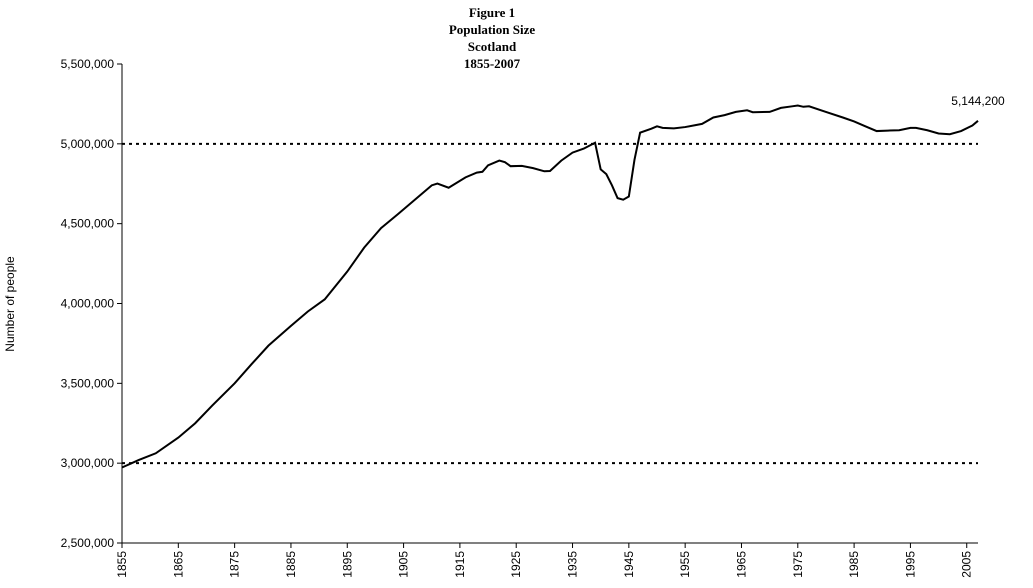 Image resolution: width=1033 pixels, height=588 pixels. I want to click on y-tick-label: 5,000,000, so click(88, 144).